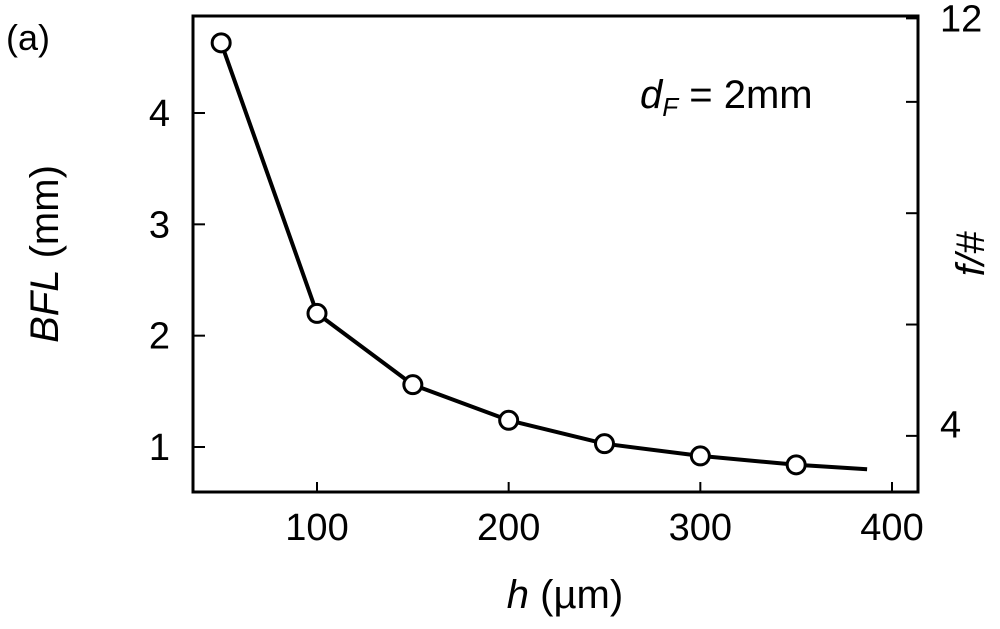  I want to click on y-axis-ticks: 1 2 3 4, so click(177, 281).